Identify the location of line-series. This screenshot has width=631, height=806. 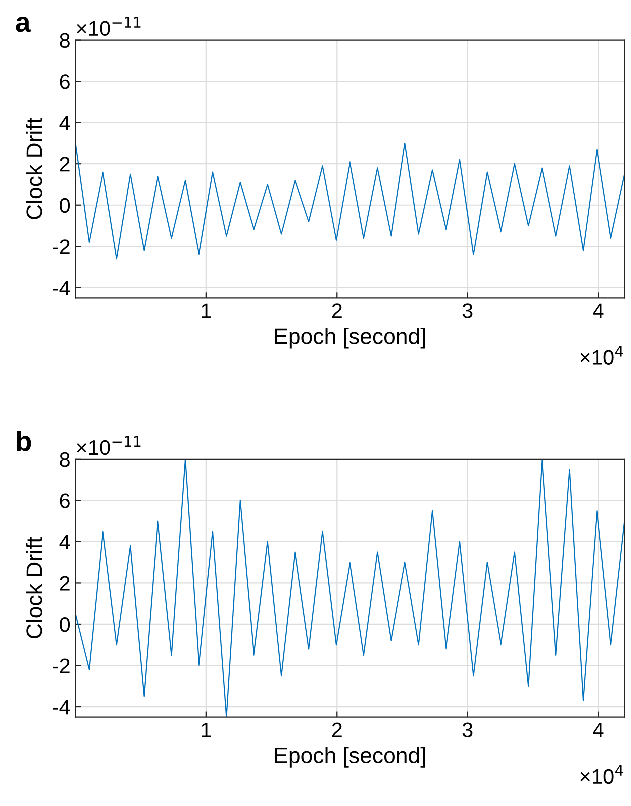
(350, 201).